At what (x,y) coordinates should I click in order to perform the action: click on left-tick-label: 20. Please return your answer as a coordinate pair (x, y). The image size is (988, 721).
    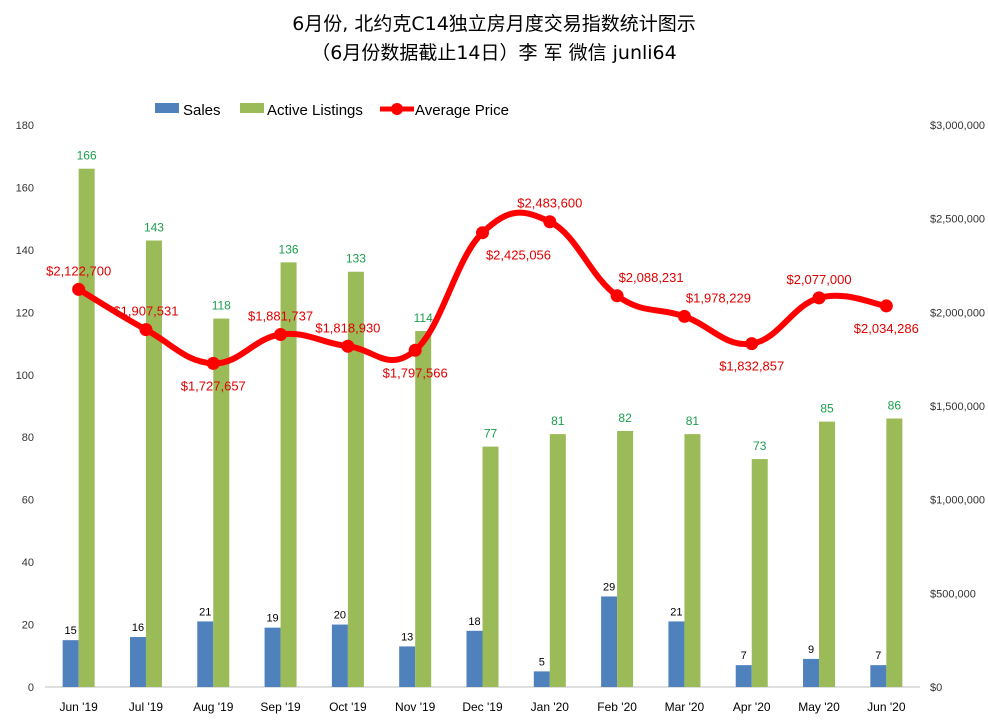
    Looking at the image, I should click on (28, 626).